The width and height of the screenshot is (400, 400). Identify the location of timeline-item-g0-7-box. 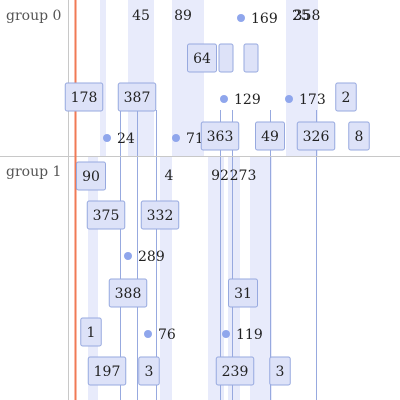
(251, 58).